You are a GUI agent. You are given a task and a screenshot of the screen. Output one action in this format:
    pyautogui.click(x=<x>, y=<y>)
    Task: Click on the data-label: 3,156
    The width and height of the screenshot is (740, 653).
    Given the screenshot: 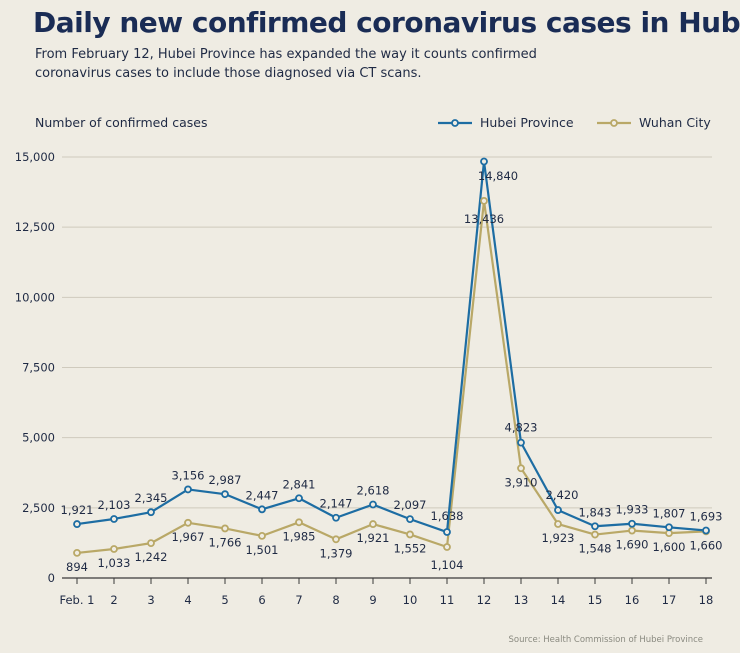 What is the action you would take?
    pyautogui.click(x=188, y=475)
    